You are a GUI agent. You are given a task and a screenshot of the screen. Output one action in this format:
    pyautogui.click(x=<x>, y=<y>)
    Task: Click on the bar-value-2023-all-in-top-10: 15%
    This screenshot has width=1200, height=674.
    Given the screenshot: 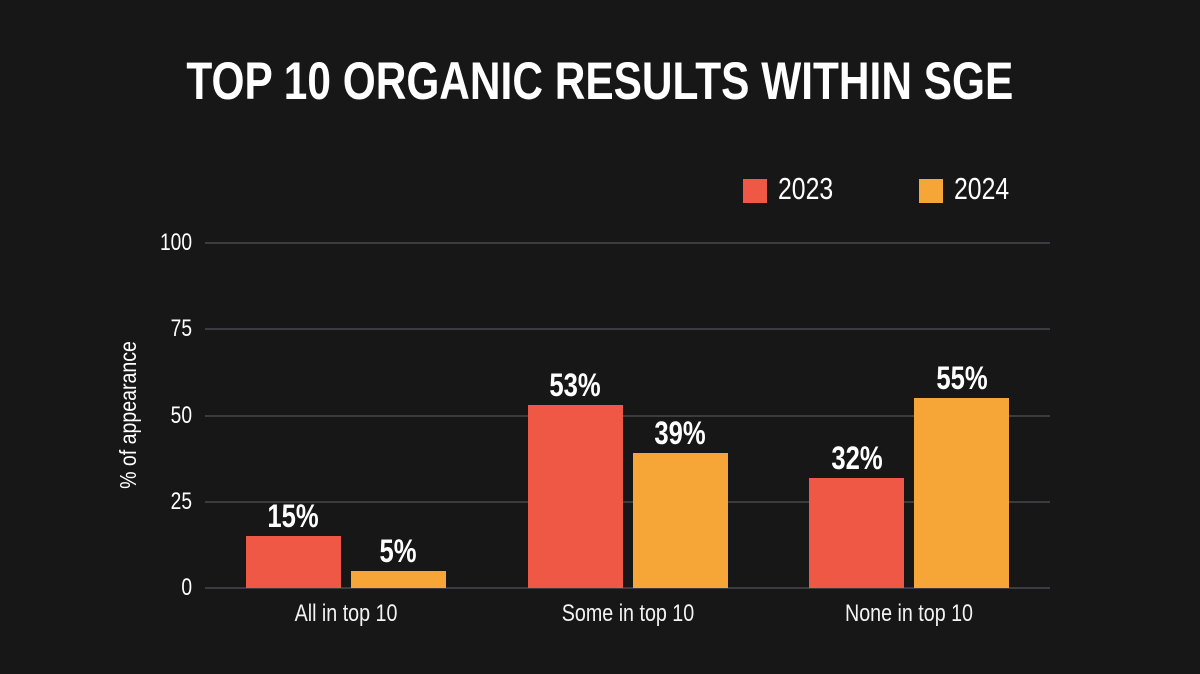 What is the action you would take?
    pyautogui.click(x=293, y=516)
    